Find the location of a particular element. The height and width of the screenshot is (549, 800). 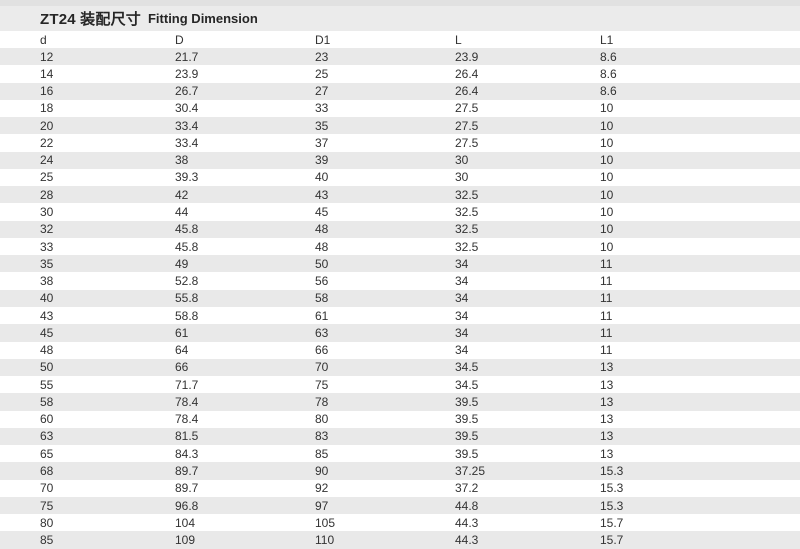

table-cell: 43 is located at coordinates (322, 194).